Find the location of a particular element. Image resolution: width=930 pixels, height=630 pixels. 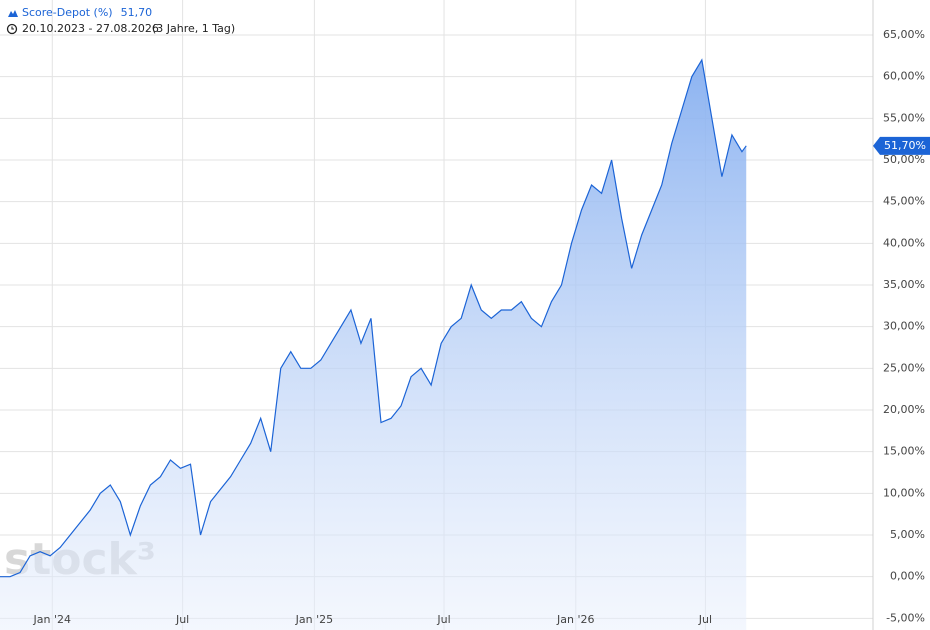

x-tick-label: Jan '24 is located at coordinates (52, 619).